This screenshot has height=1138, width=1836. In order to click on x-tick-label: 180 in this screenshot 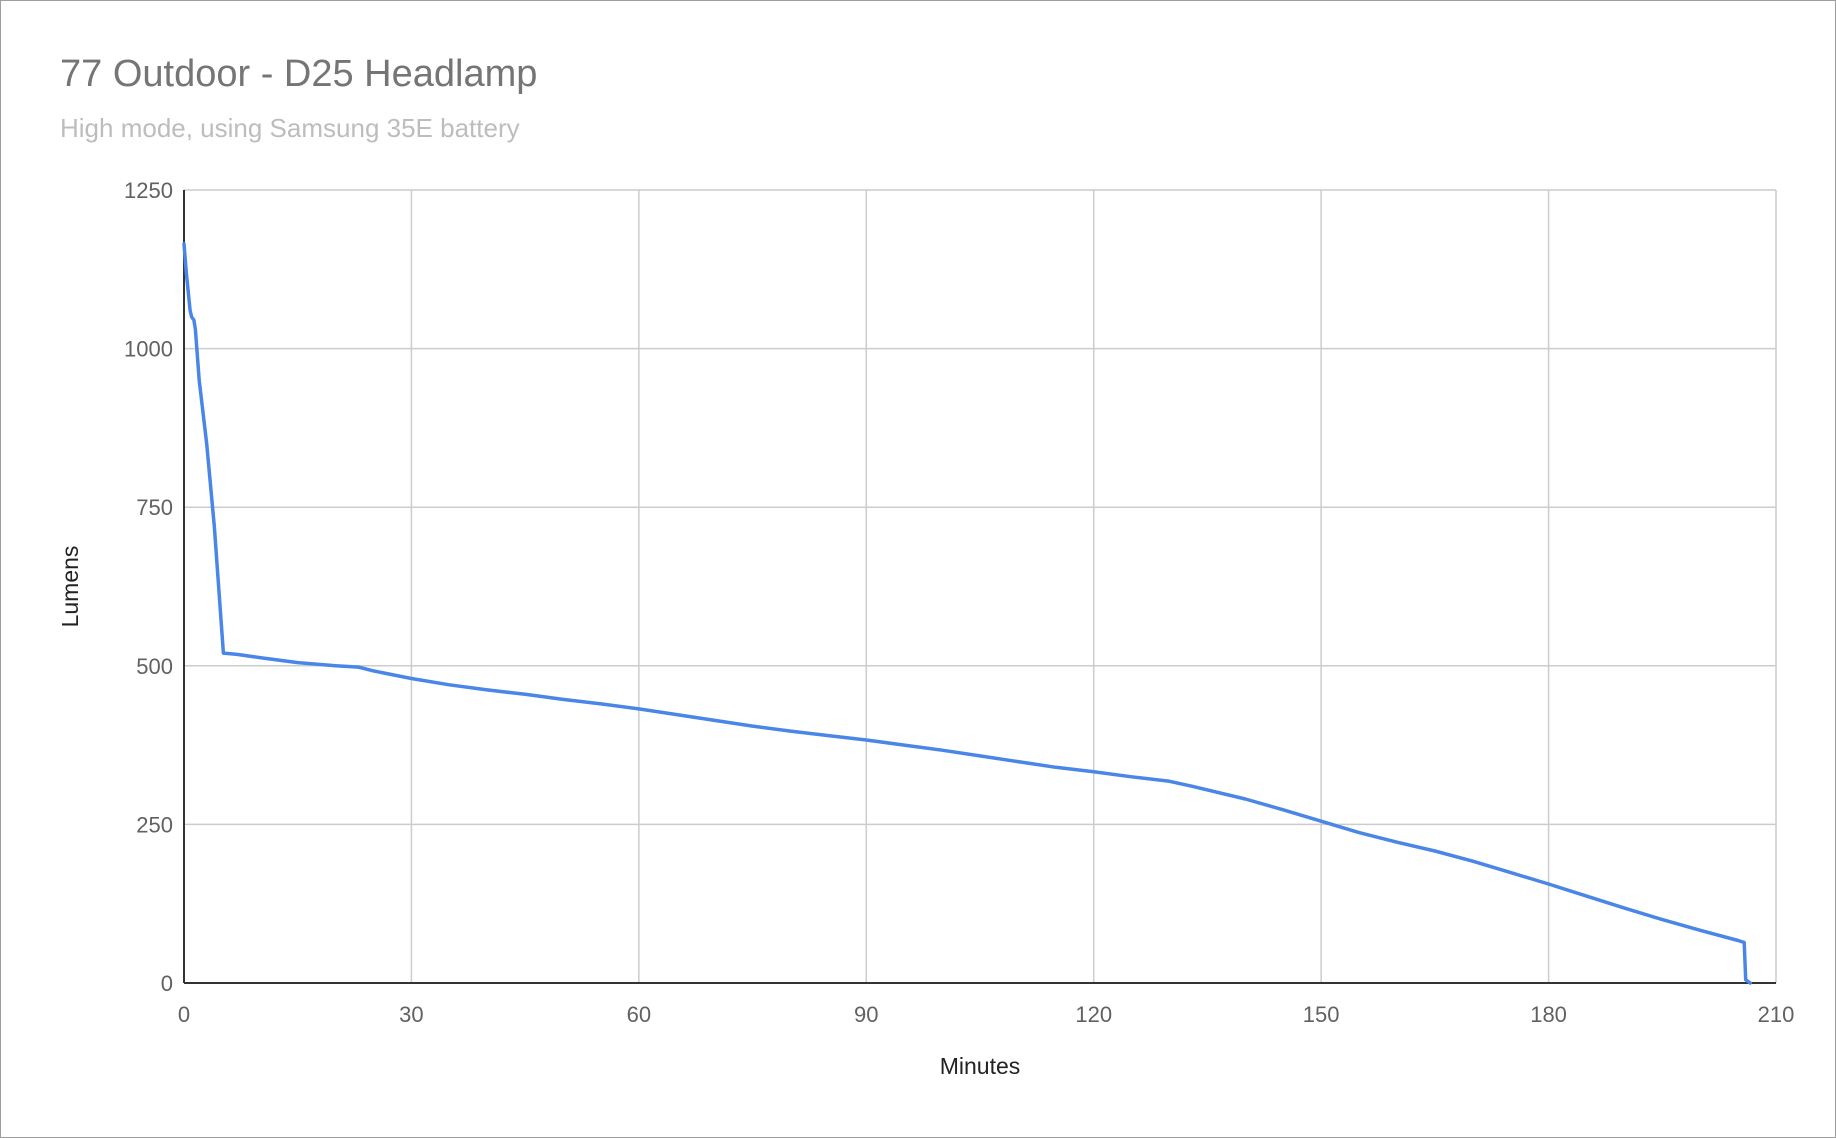, I will do `click(1548, 1014)`.